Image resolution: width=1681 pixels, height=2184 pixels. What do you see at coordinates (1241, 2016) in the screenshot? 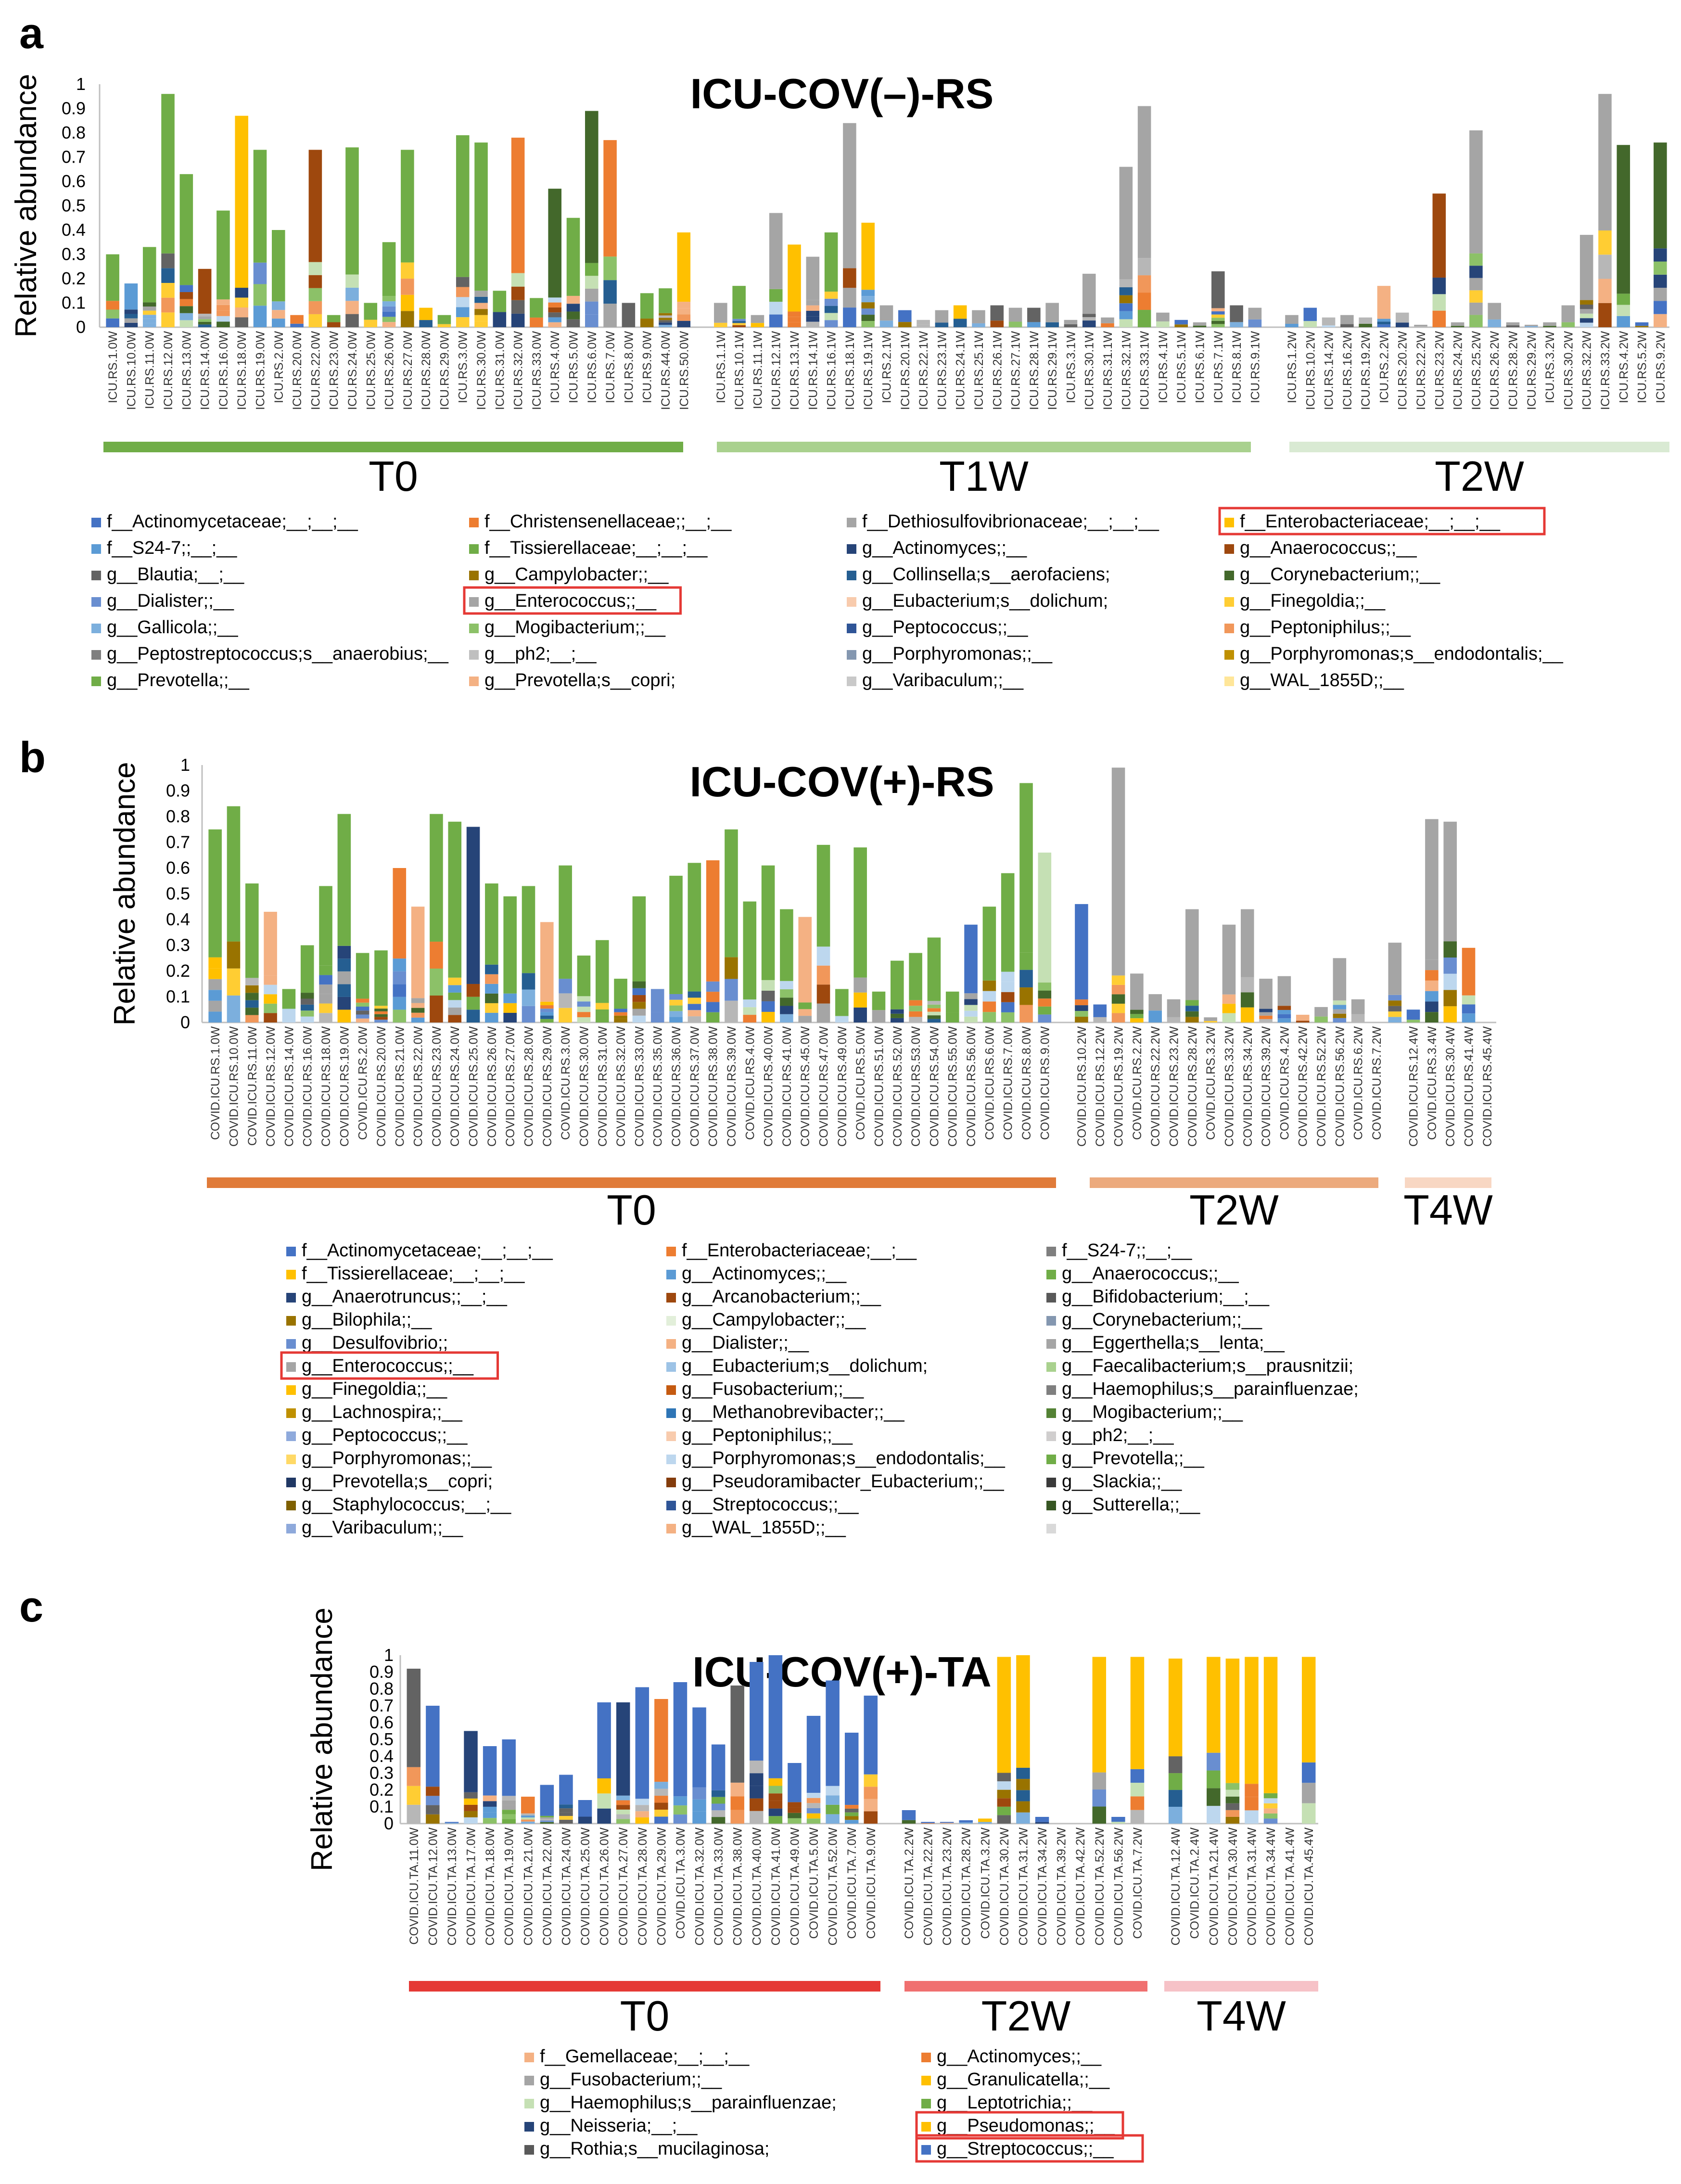
I see `group-label: T4W` at bounding box center [1241, 2016].